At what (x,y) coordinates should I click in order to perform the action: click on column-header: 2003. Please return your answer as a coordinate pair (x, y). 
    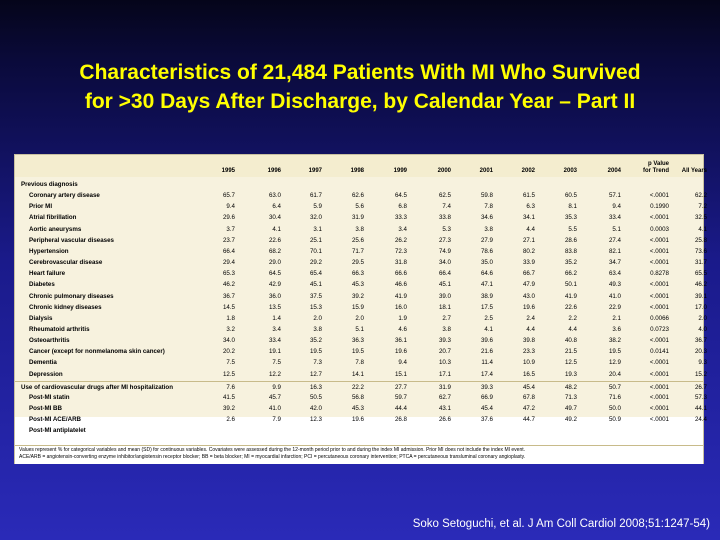
    Looking at the image, I should click on (570, 171).